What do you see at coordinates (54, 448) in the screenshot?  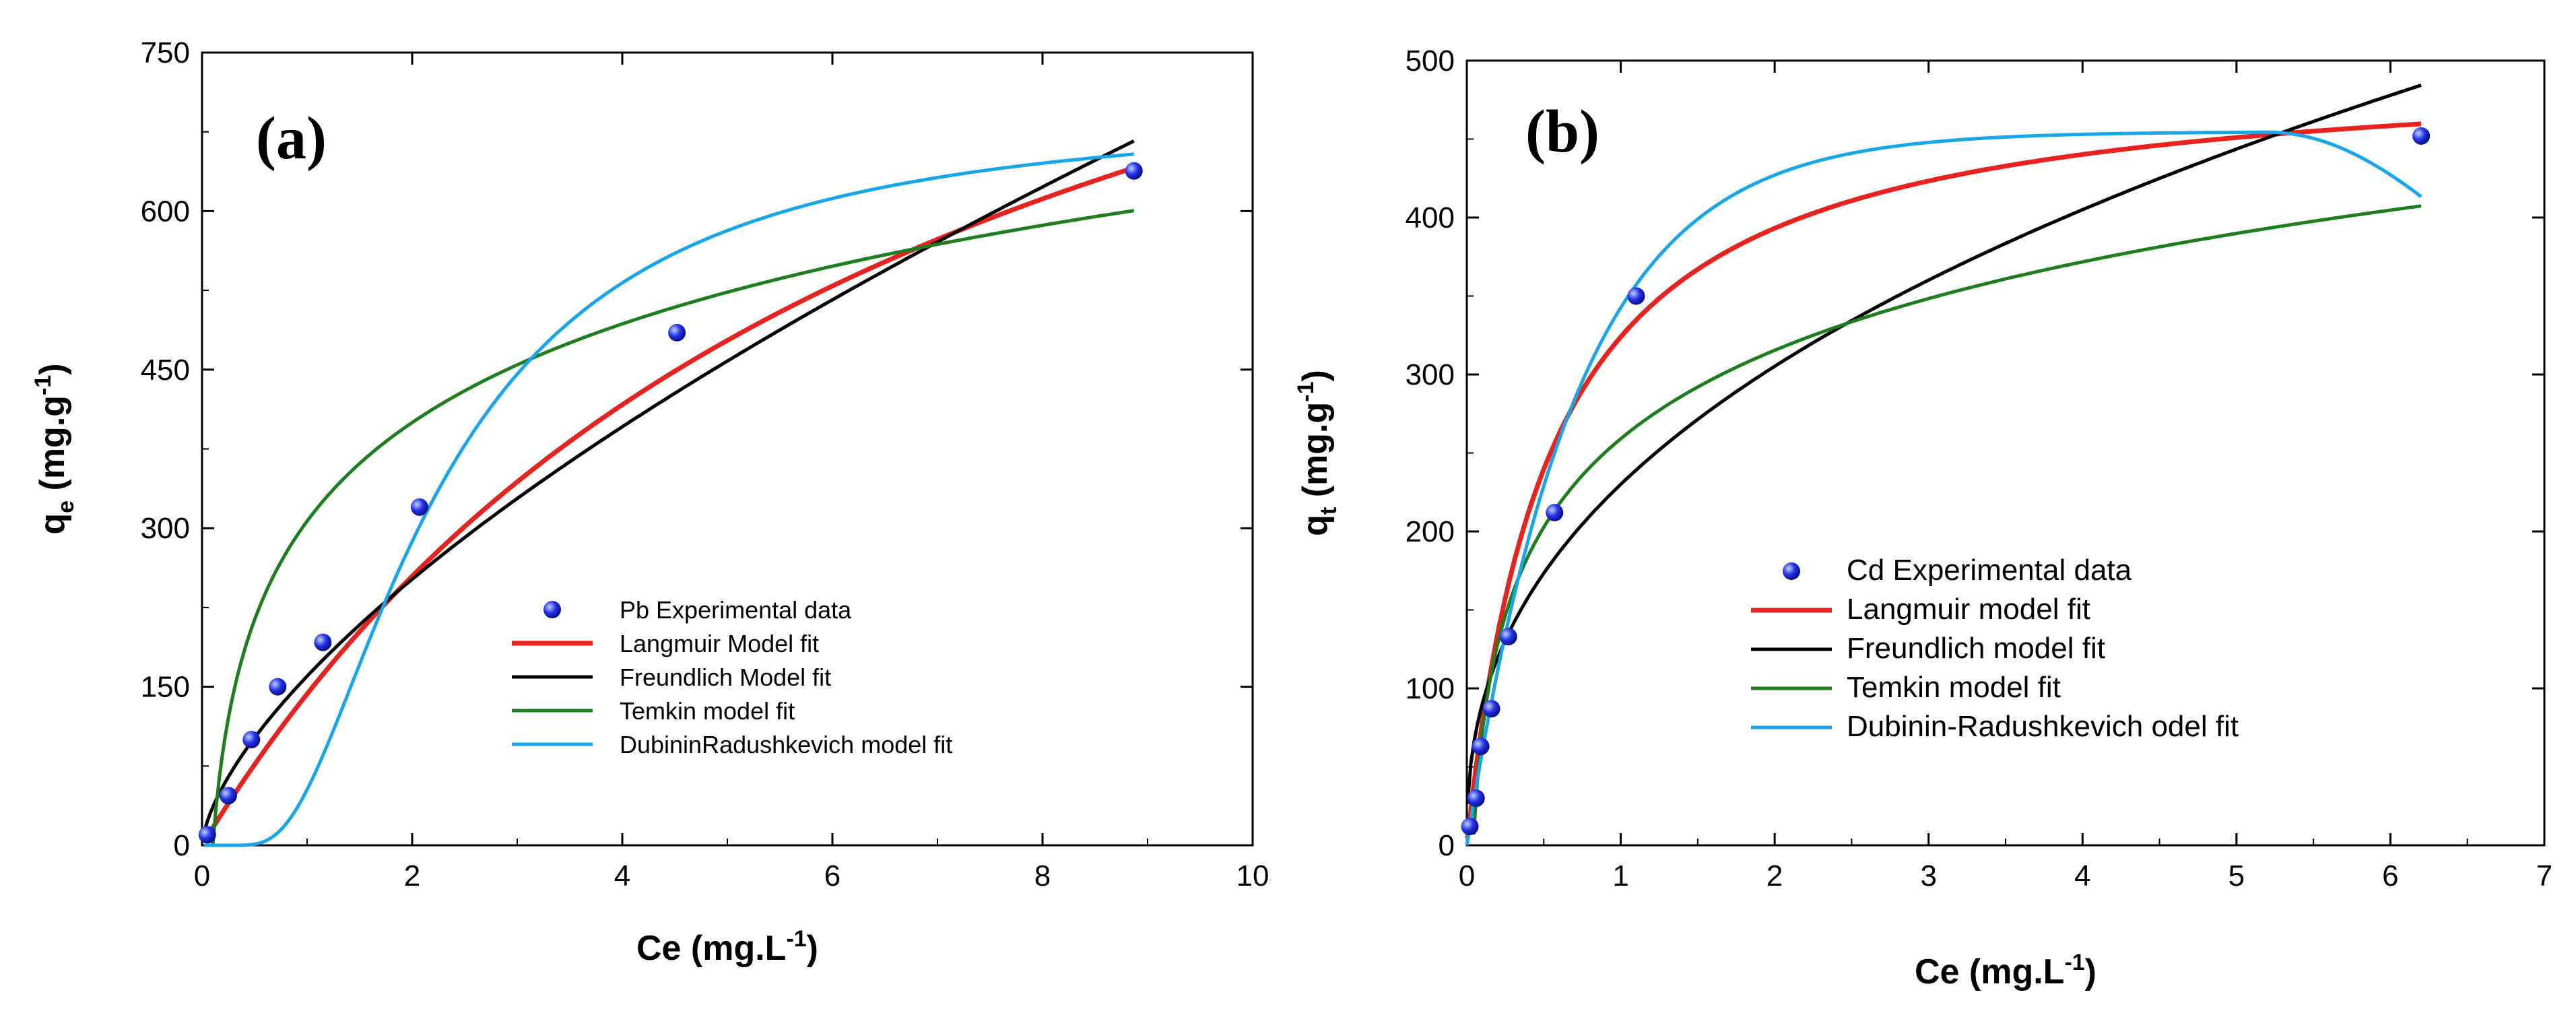 I see `y-axis-title: qe (mg.g-1)` at bounding box center [54, 448].